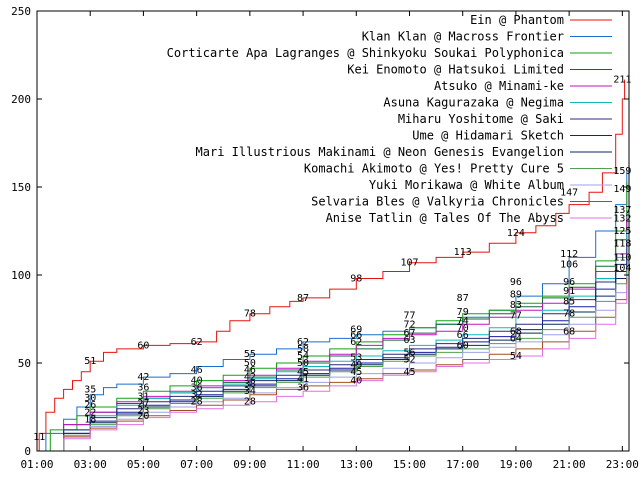  I want to click on legend-label: Klan Klan @ Macross Frontier, so click(463, 37).